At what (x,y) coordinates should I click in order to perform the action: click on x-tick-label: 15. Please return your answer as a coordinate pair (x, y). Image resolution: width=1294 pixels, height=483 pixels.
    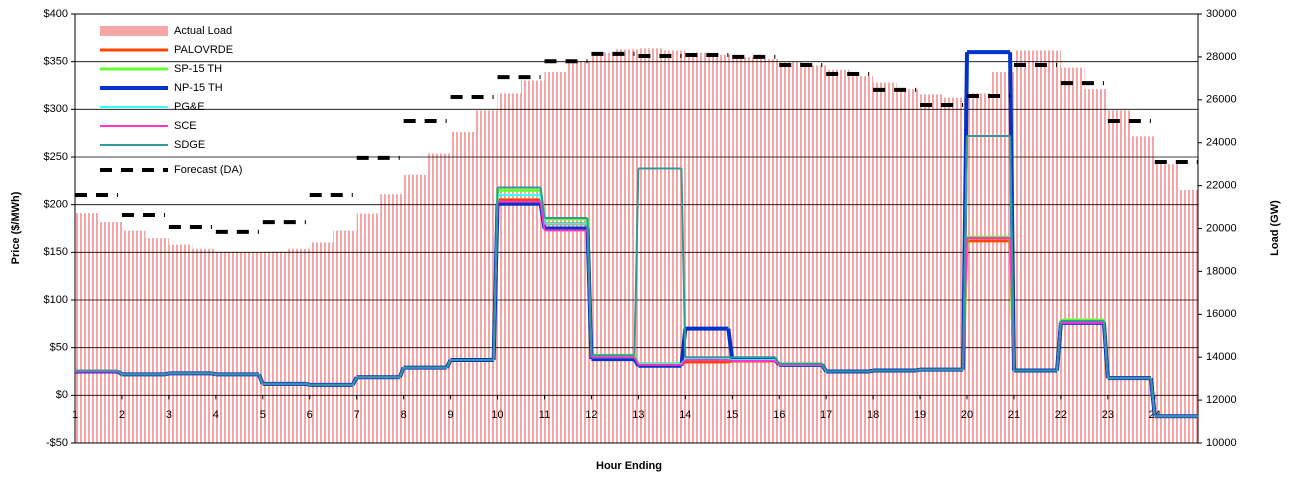
    Looking at the image, I should click on (732, 415).